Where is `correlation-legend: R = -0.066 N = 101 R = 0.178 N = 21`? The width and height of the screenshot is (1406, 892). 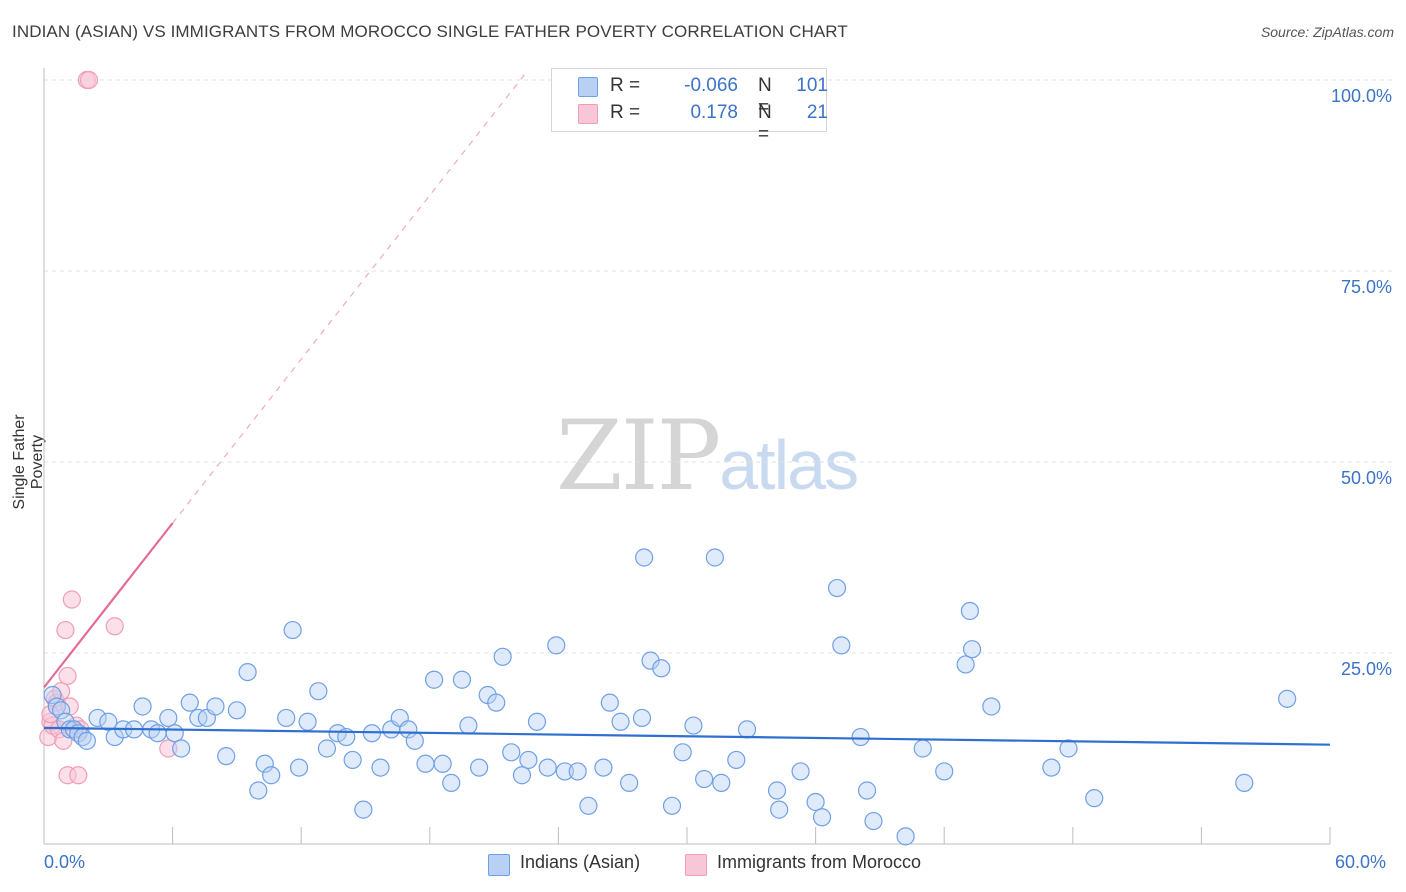 correlation-legend: R = -0.066 N = 101 R = 0.178 N = 21 is located at coordinates (689, 106).